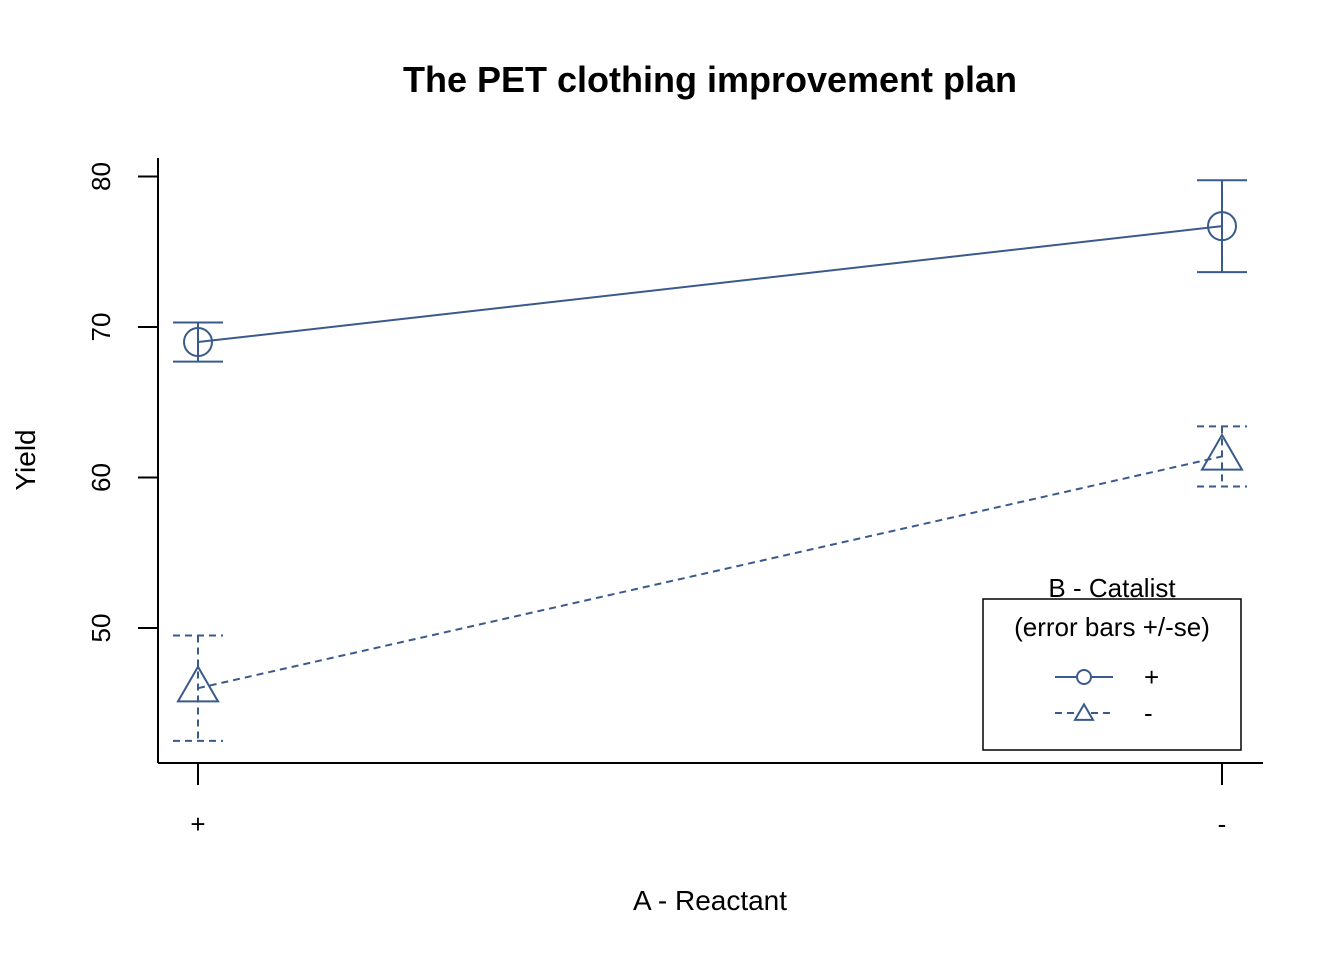 This screenshot has height=960, width=1344. I want to click on legend-circle-icon, so click(1084, 677).